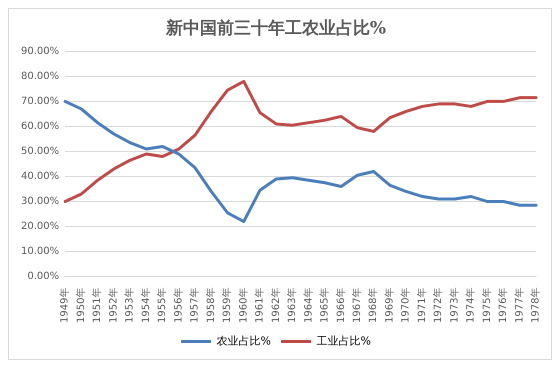 The width and height of the screenshot is (560, 368). Describe the element at coordinates (40, 252) in the screenshot. I see `y-tick-label: 10.00%` at that location.